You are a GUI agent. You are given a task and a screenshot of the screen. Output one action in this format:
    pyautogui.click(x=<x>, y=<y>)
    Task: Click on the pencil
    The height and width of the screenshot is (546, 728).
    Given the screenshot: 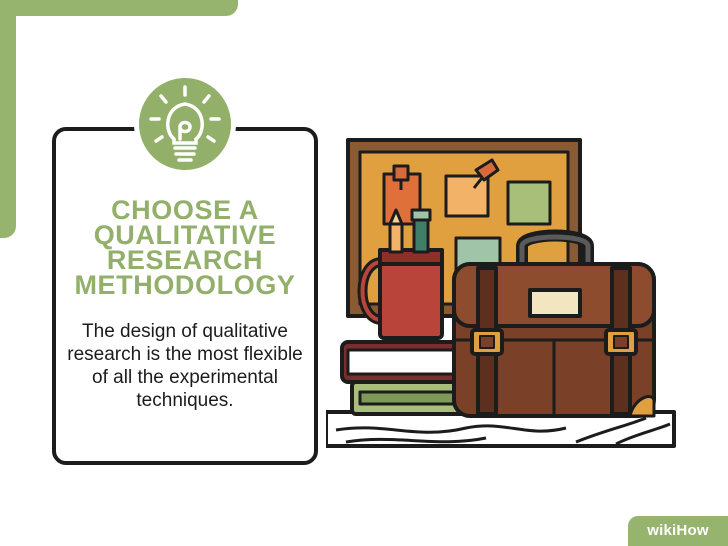 What is the action you would take?
    pyautogui.click(x=396, y=231)
    